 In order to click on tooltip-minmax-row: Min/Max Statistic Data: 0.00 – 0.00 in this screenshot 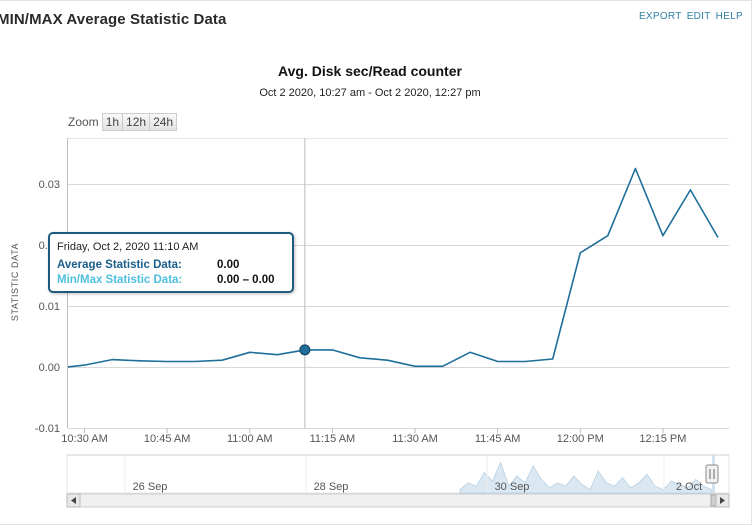, I will do `click(166, 280)`.